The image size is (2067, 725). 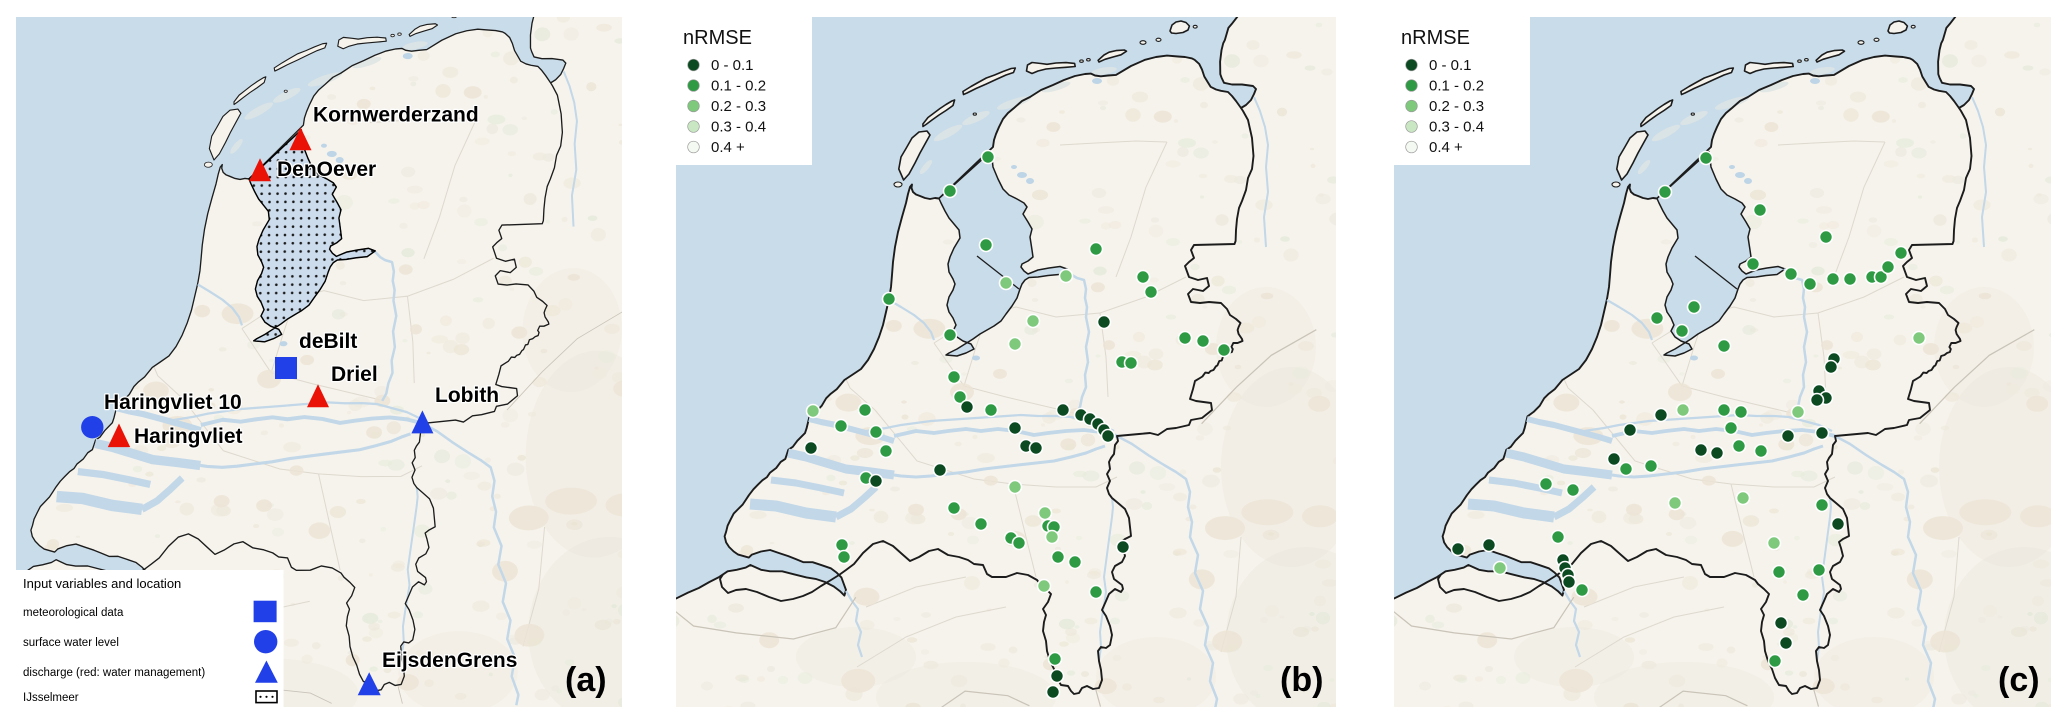 What do you see at coordinates (173, 402) in the screenshot?
I see `svg-text: Haringvliet 10` at bounding box center [173, 402].